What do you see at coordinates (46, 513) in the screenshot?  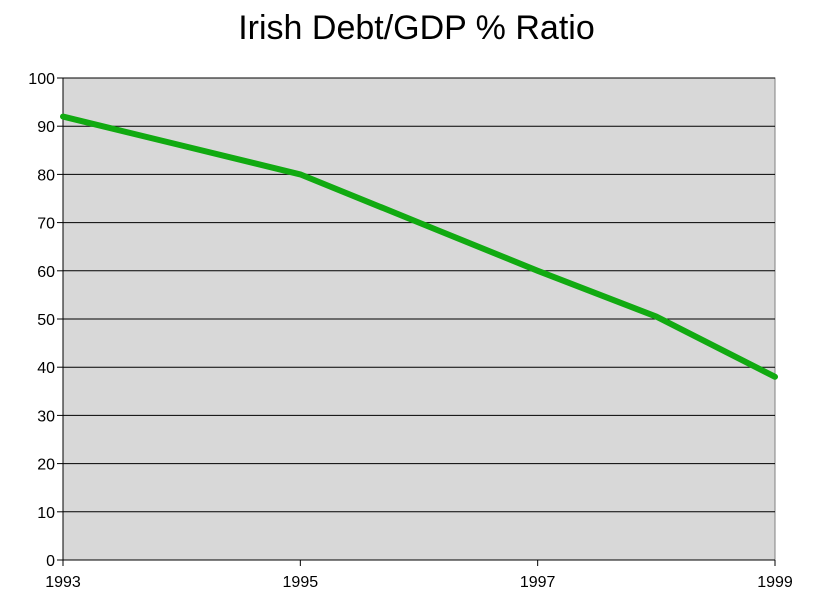 I see `y-tick-label-10: 10` at bounding box center [46, 513].